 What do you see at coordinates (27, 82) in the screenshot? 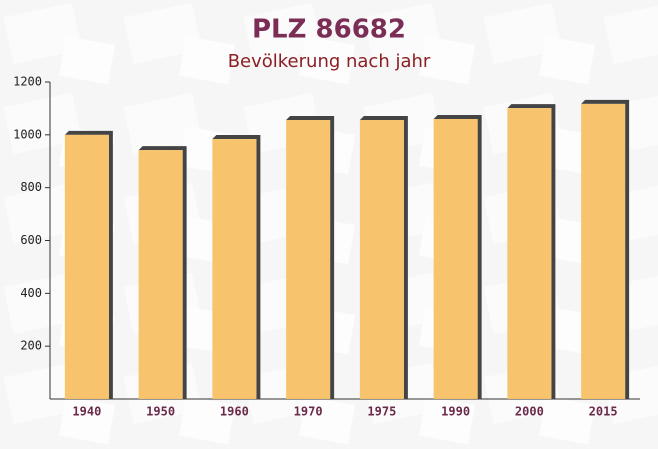
I see `y-tick-label: 1200` at bounding box center [27, 82].